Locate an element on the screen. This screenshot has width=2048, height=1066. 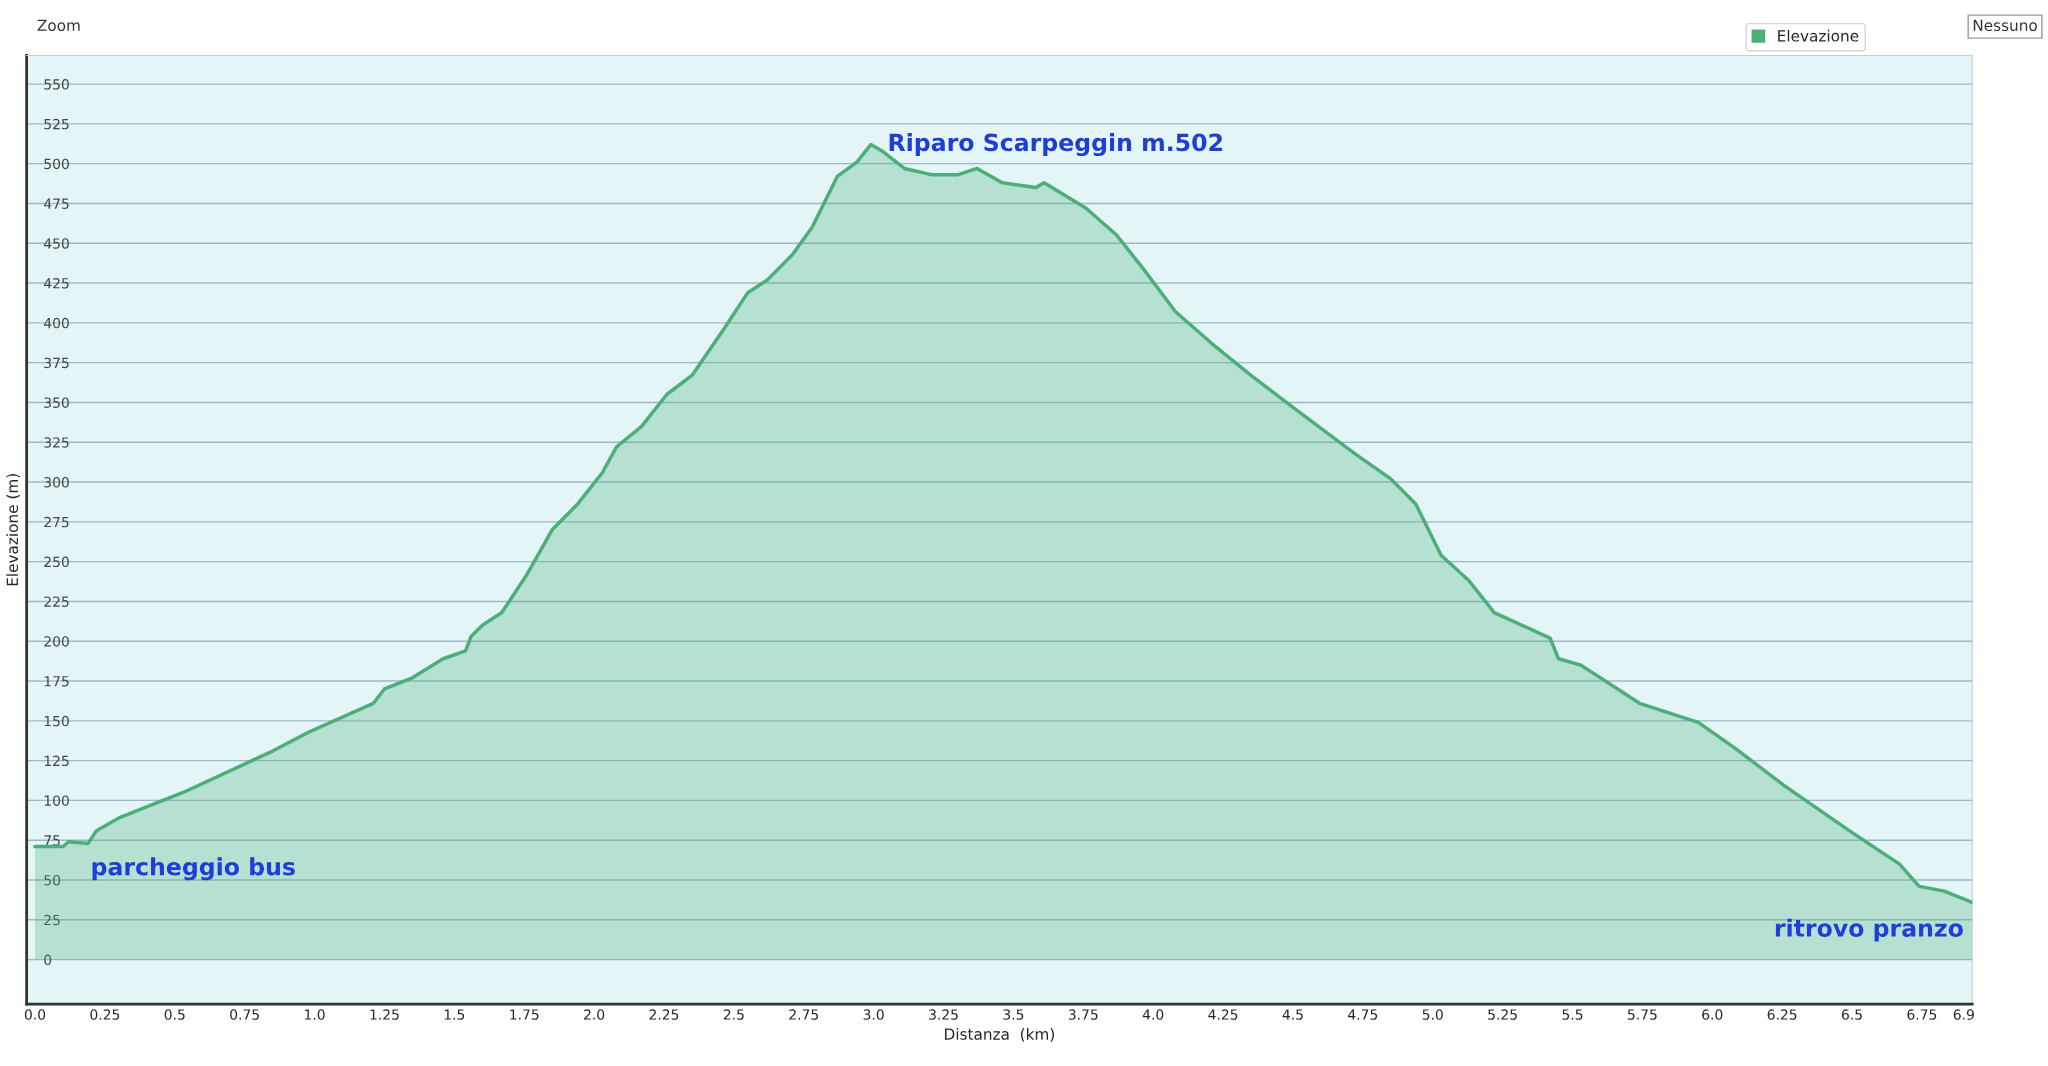
x-tick-label: 1.25 is located at coordinates (384, 1014).